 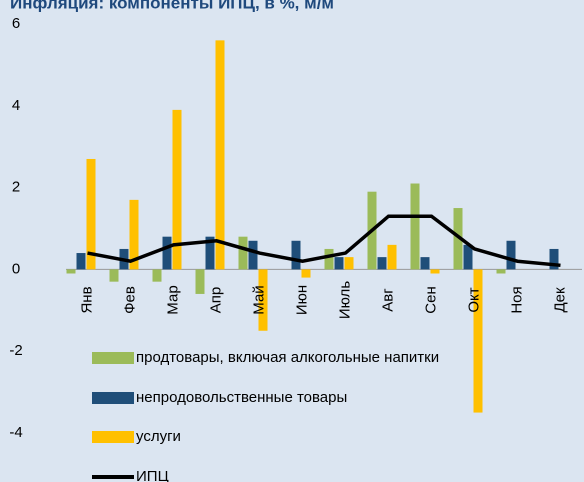 I want to click on x-tick-label: Авг, so click(x=387, y=300).